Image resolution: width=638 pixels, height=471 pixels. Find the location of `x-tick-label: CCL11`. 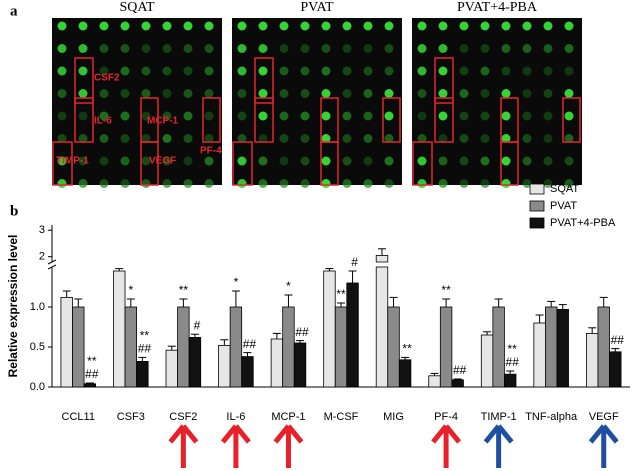

x-tick-label: CCL11 is located at coordinates (78, 417).